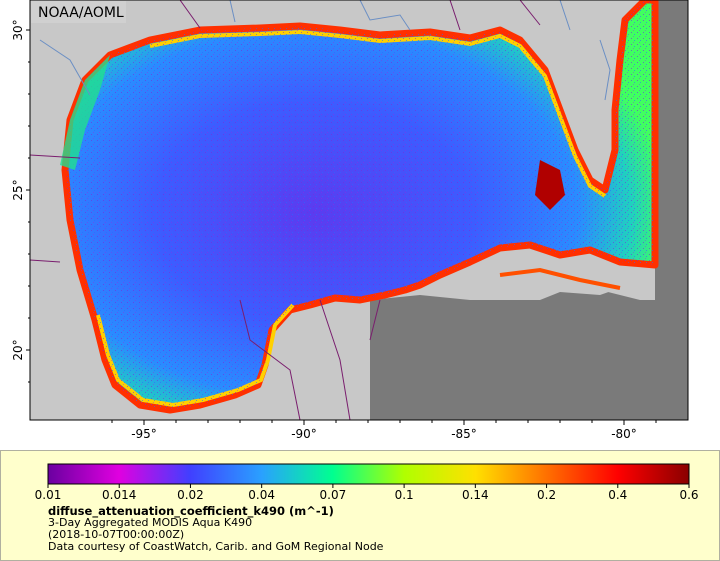 The width and height of the screenshot is (720, 561). What do you see at coordinates (18, 349) in the screenshot?
I see `lat-label-20: 20°` at bounding box center [18, 349].